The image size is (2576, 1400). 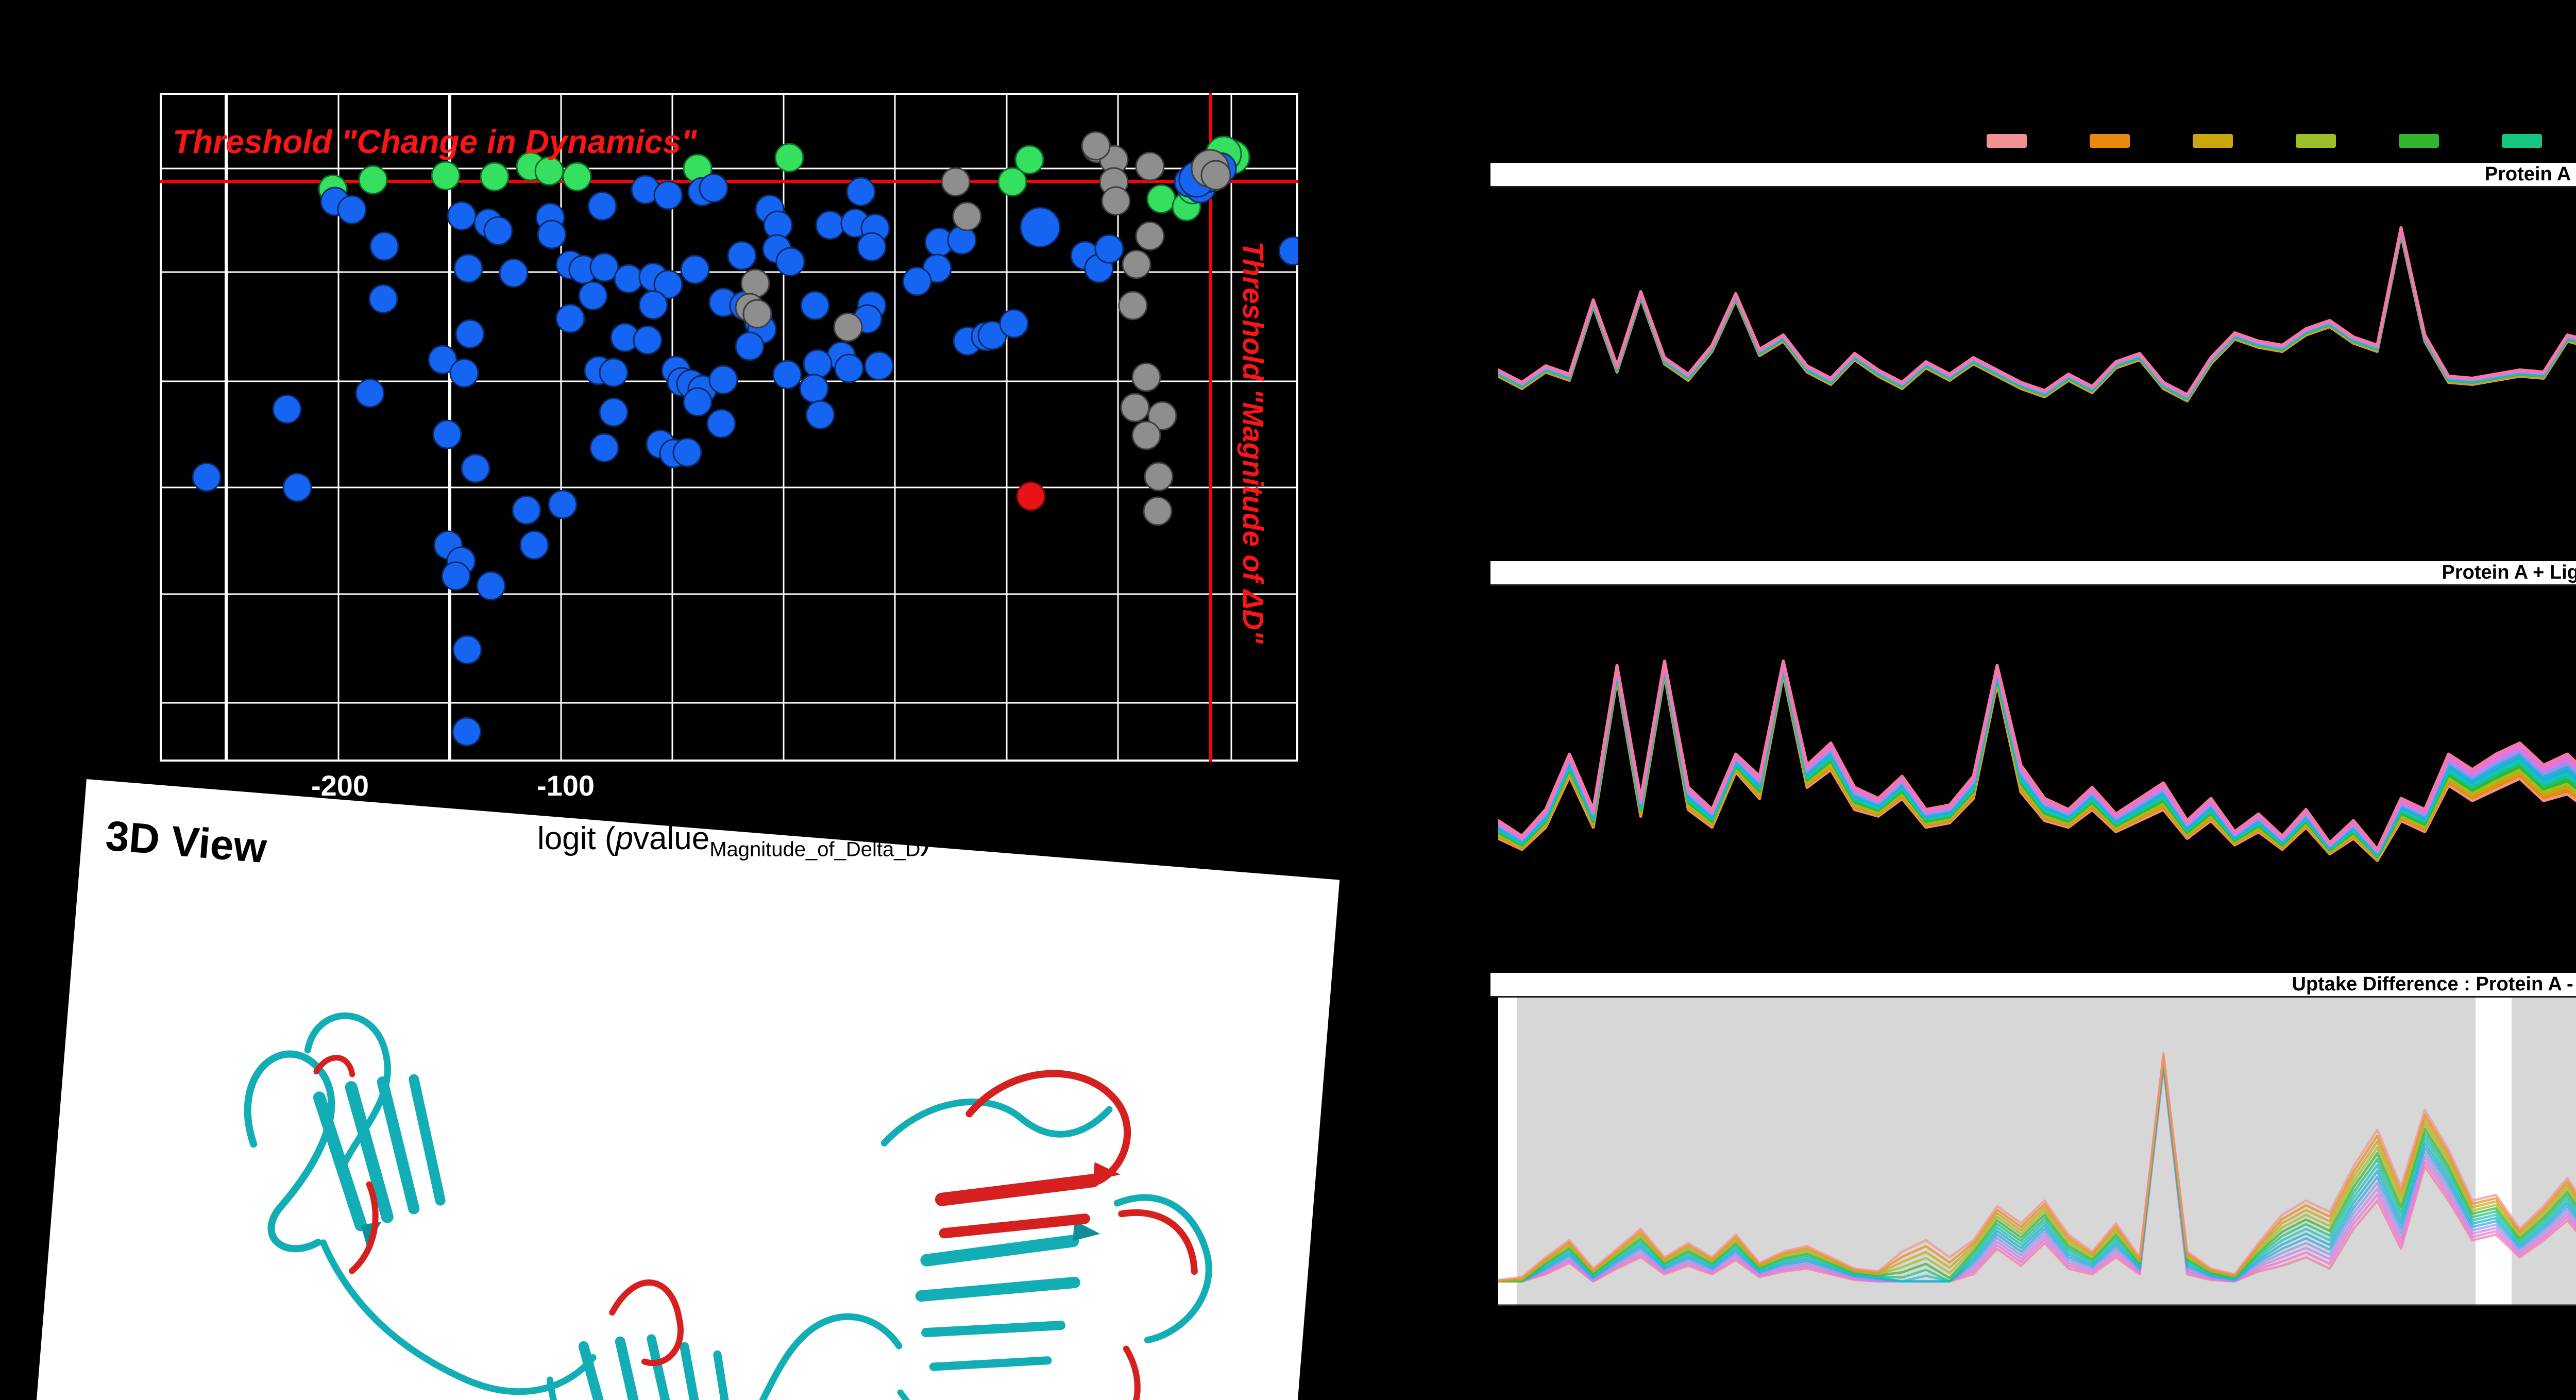 What do you see at coordinates (2037, 1151) in the screenshot?
I see `uptake-difference-chart` at bounding box center [2037, 1151].